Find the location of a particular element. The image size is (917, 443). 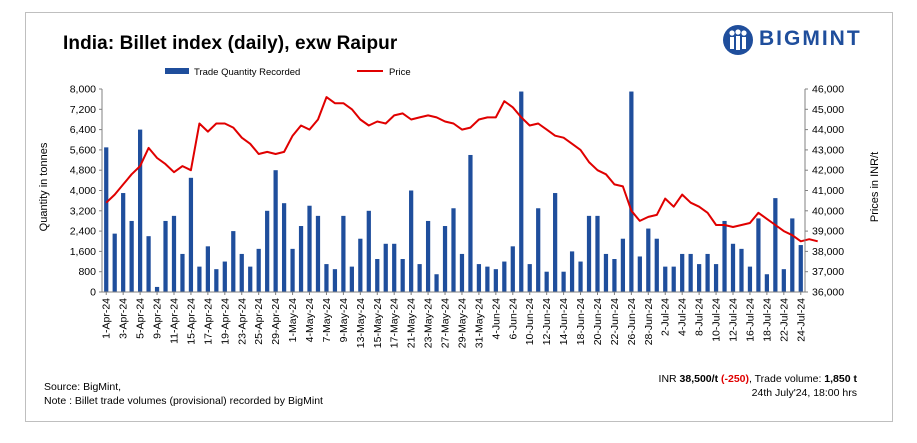

x-tick-label: 23-Apr-24 is located at coordinates (242, 321).